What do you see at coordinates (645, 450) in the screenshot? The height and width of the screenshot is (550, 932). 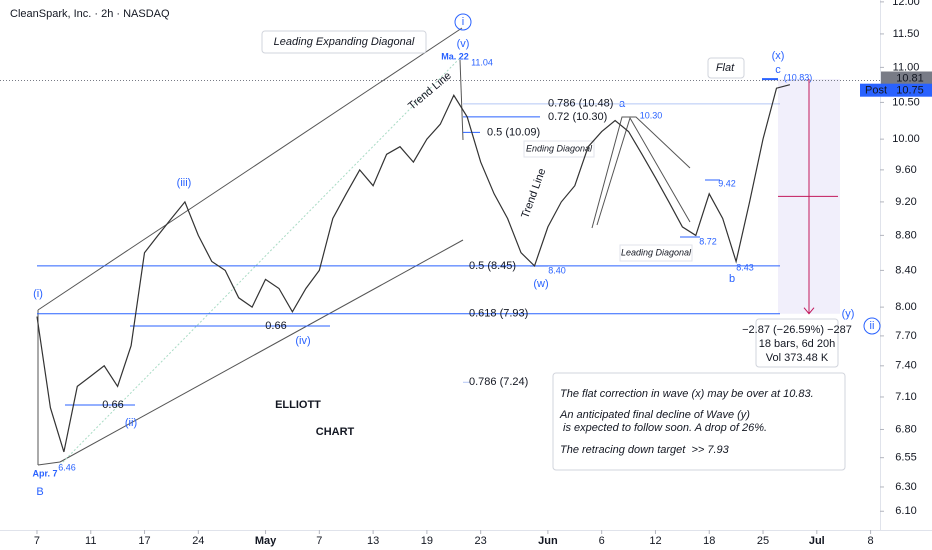 I see `note: The retracing down target >> 7.93` at bounding box center [645, 450].